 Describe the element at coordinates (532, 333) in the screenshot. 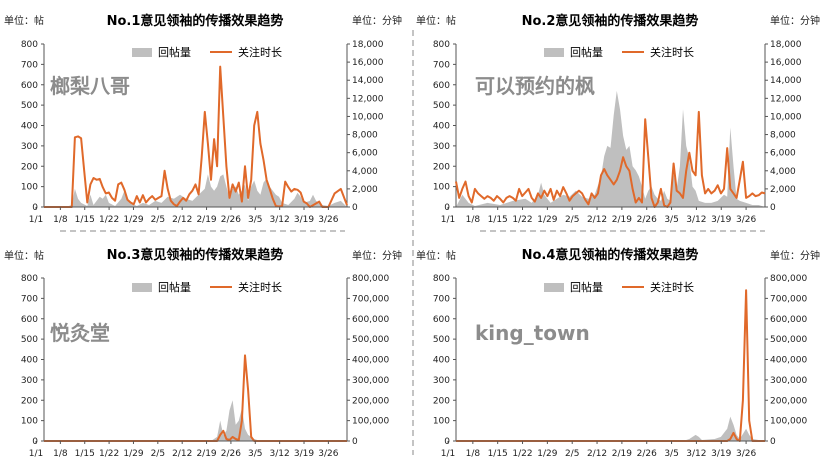

I see `influencer-name: king_town` at that location.